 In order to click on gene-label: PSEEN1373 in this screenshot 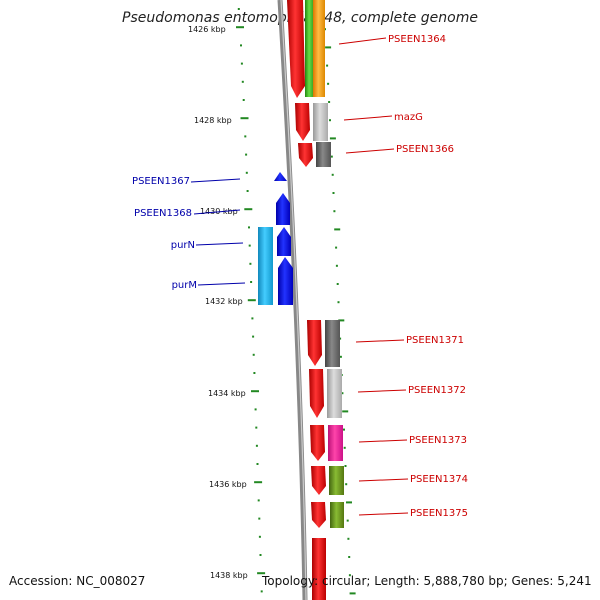, I will do `click(438, 440)`.